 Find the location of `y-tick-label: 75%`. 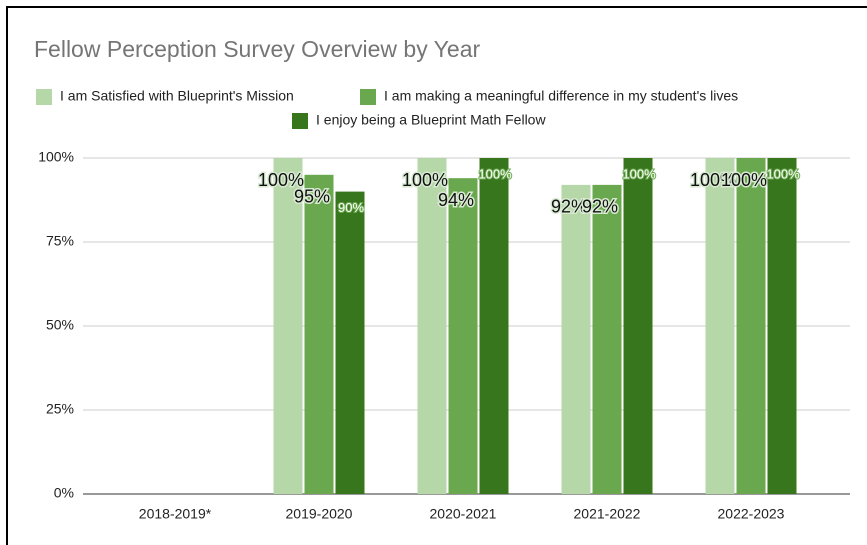

y-tick-label: 75% is located at coordinates (60, 241).